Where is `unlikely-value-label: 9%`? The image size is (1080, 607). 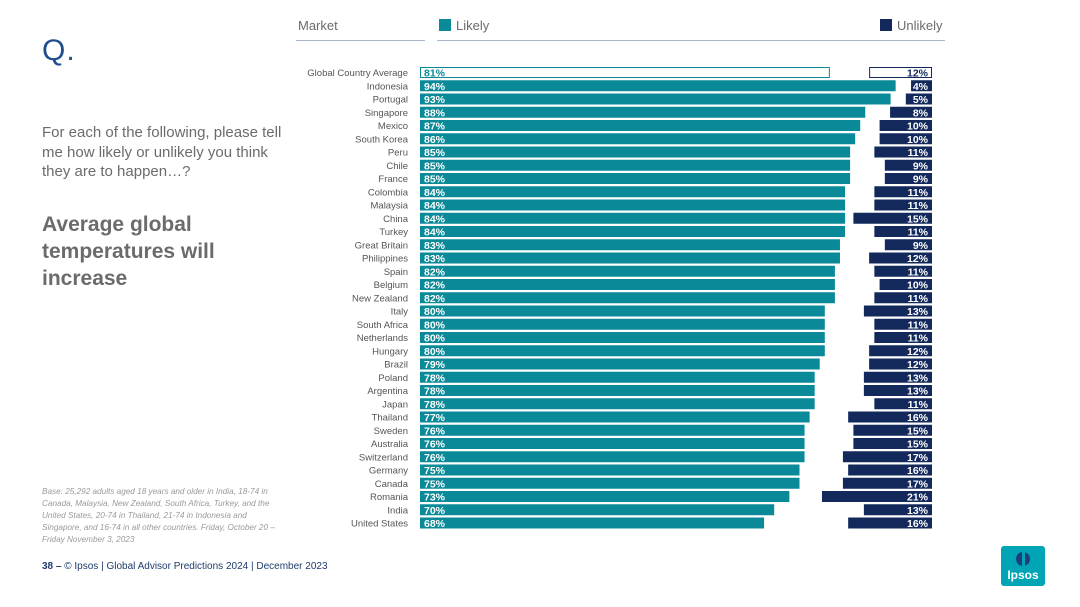
unlikely-value-label: 9% is located at coordinates (921, 180).